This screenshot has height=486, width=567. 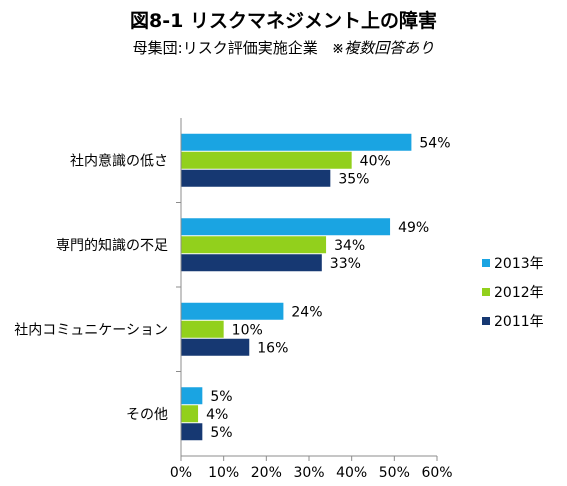 I want to click on subtitle-note: ※複数回答あり, so click(x=383, y=48).